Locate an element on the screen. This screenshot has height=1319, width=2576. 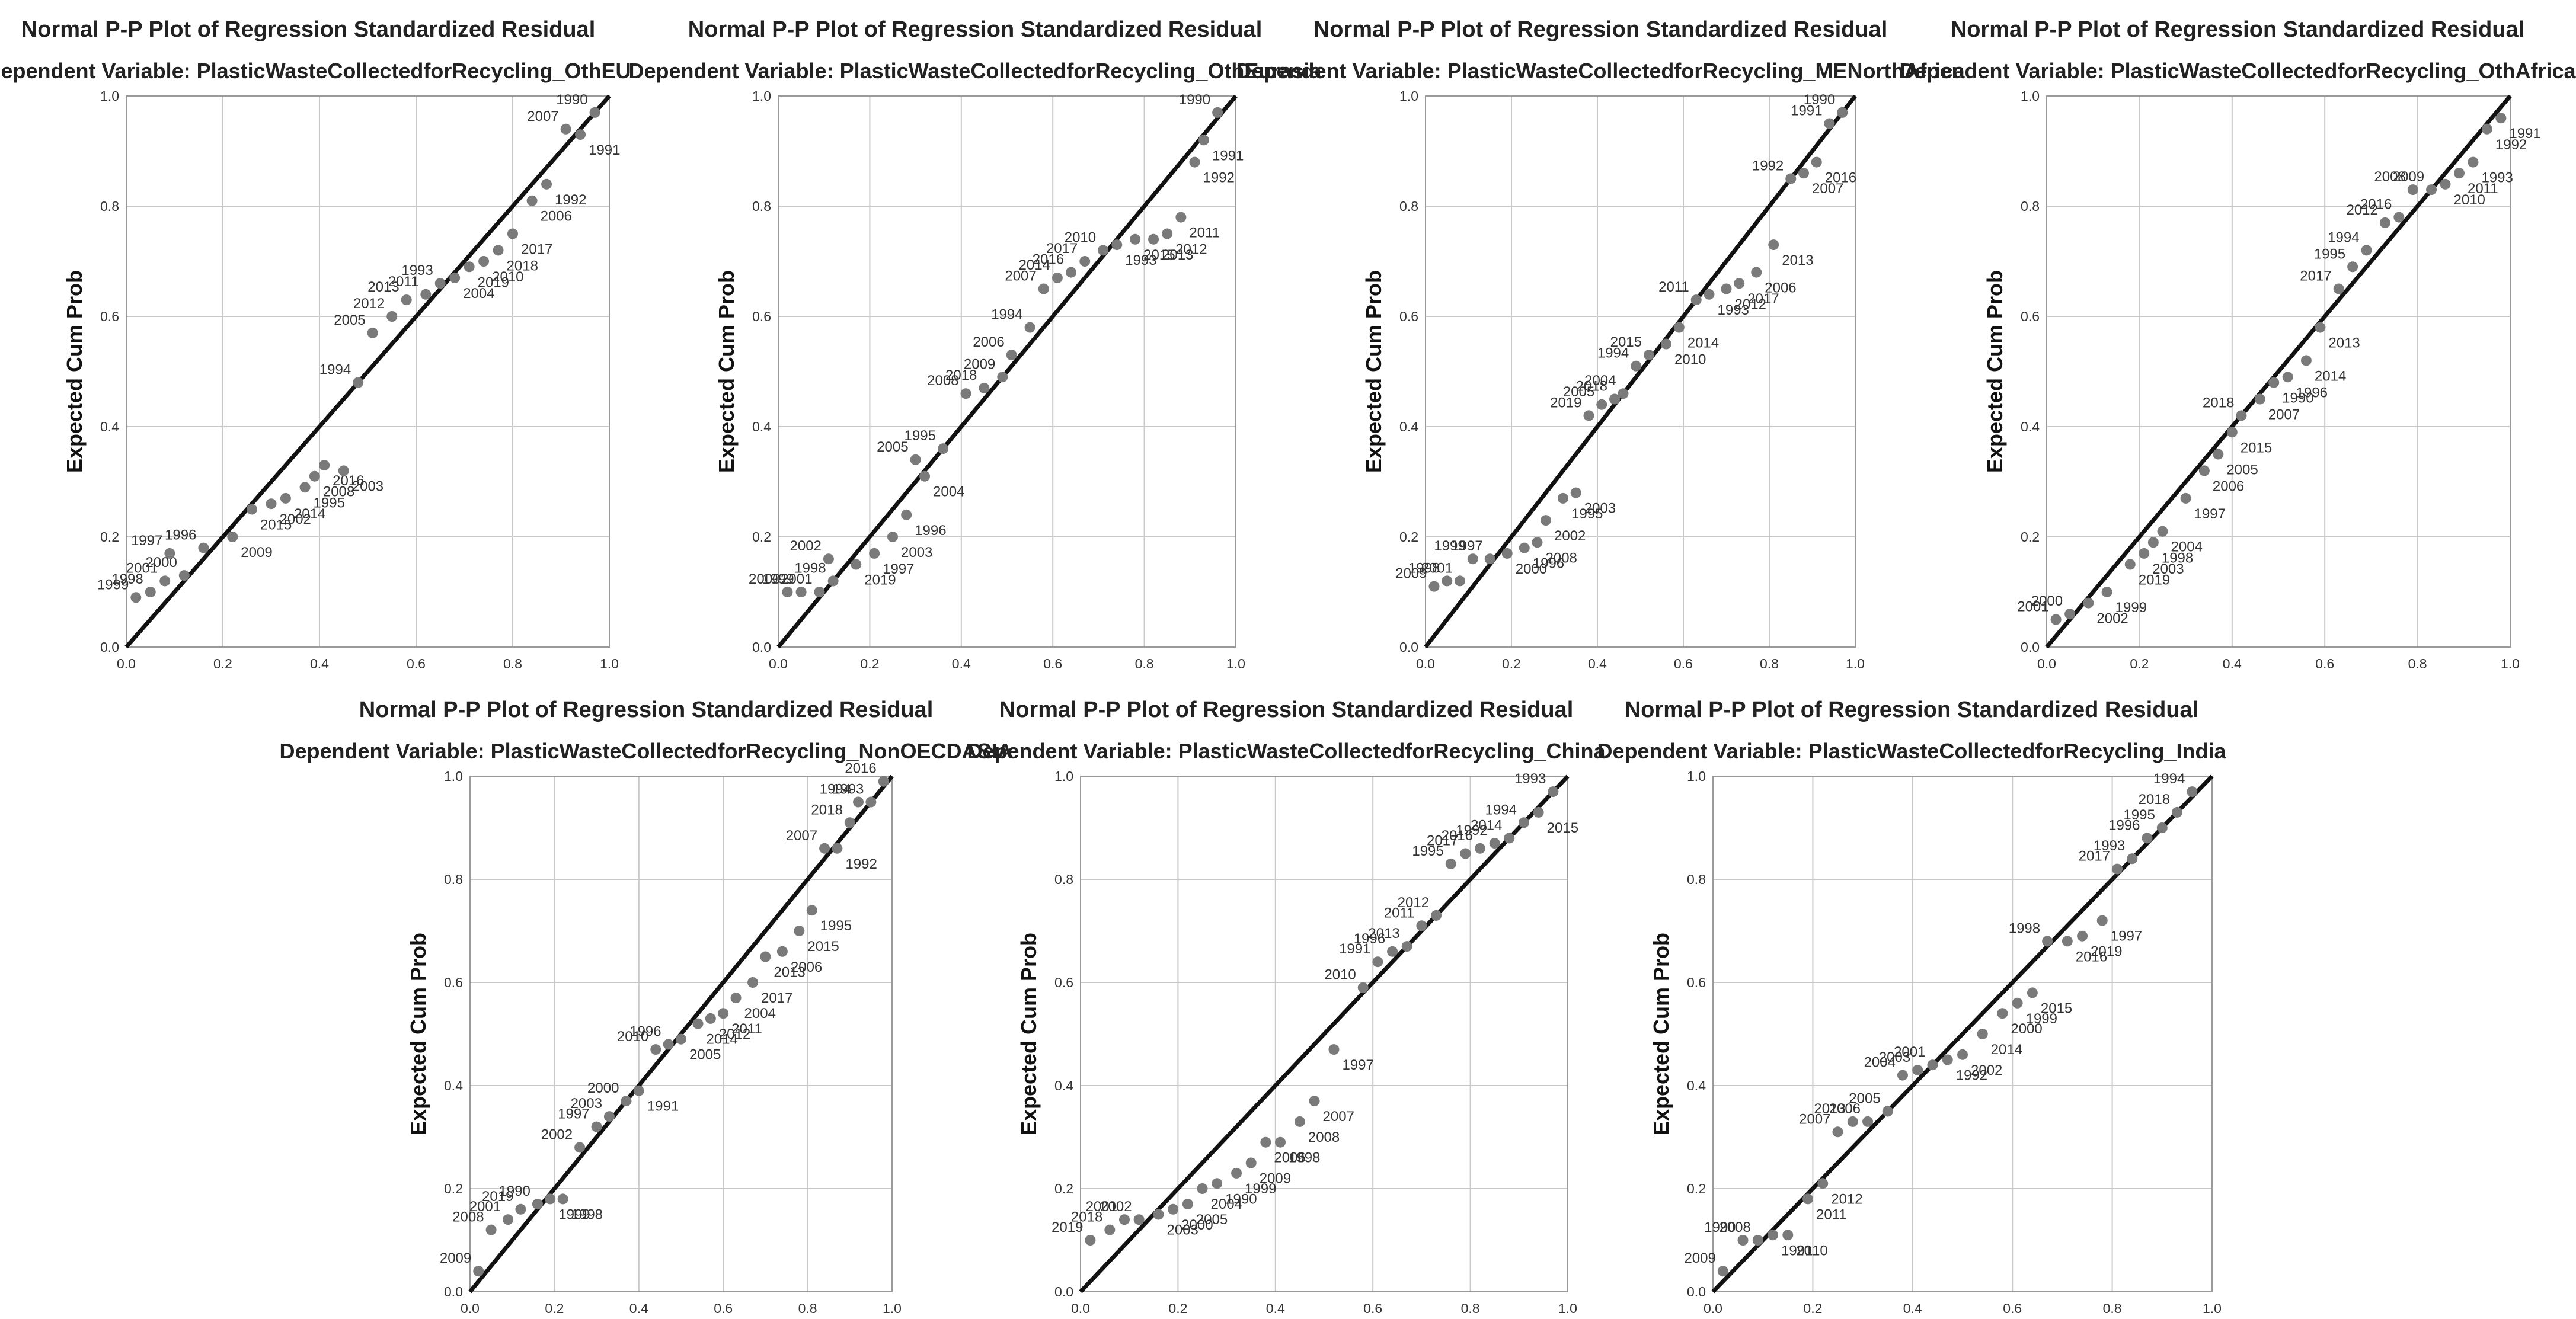
y-tick-label: 0.6 is located at coordinates (2030, 316).